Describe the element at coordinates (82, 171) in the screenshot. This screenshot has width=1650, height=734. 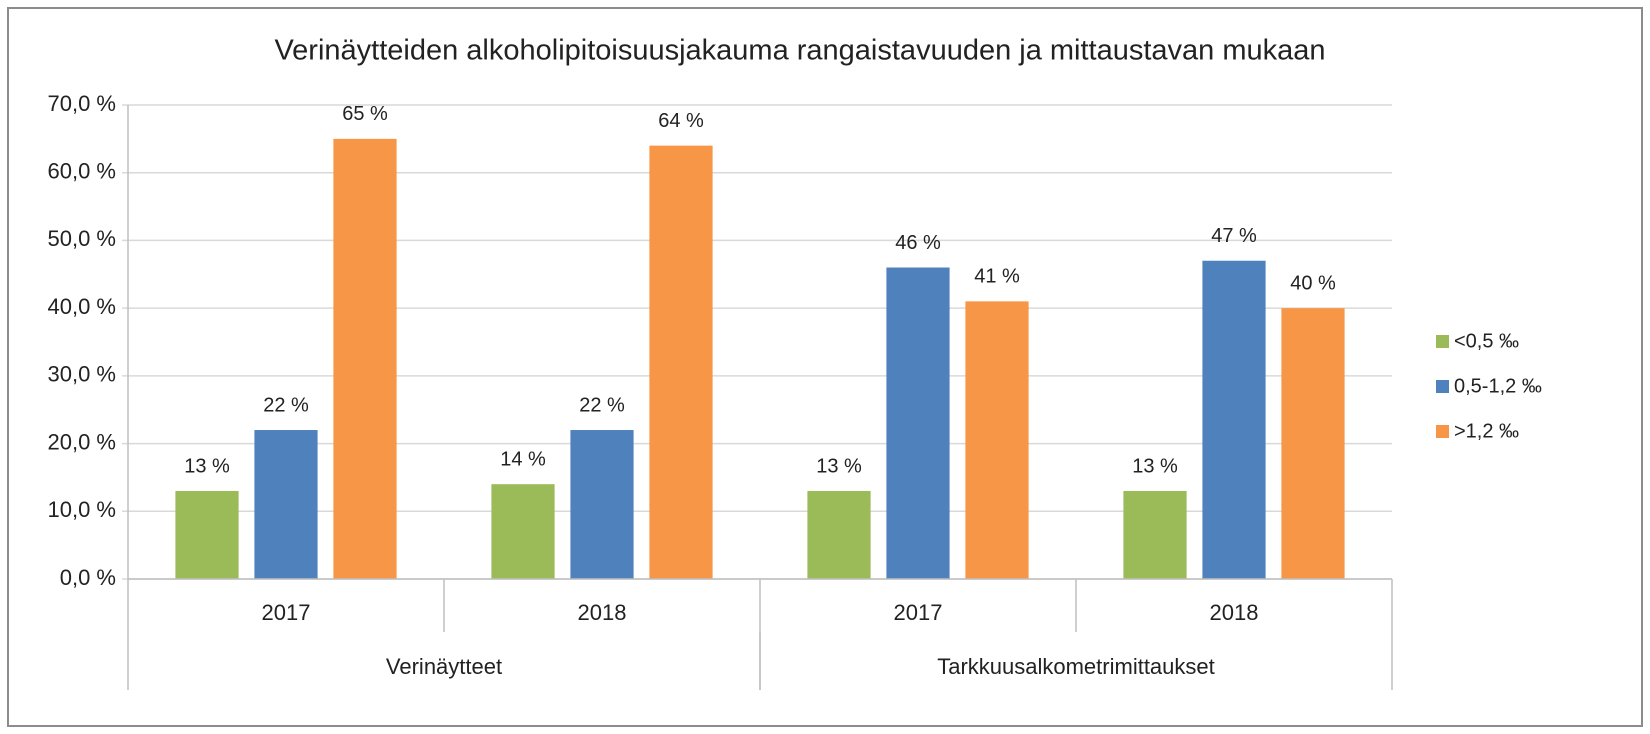
I see `y-tick-label: 60,0 %` at that location.